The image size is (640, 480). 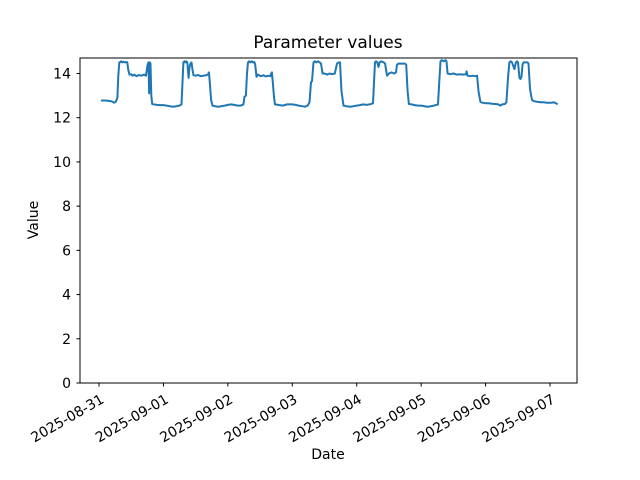 I want to click on x-tick-label: 2025-09-07, so click(x=519, y=419).